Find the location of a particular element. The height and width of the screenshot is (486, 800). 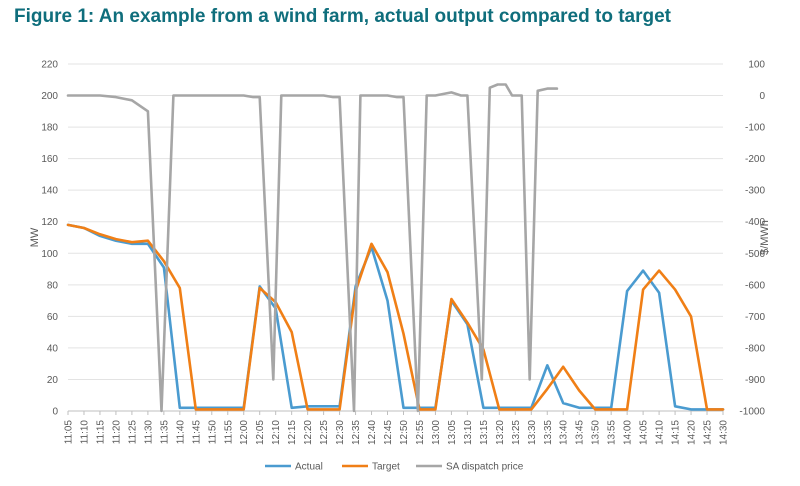

x-tick-label: 11:10 is located at coordinates (84, 432).